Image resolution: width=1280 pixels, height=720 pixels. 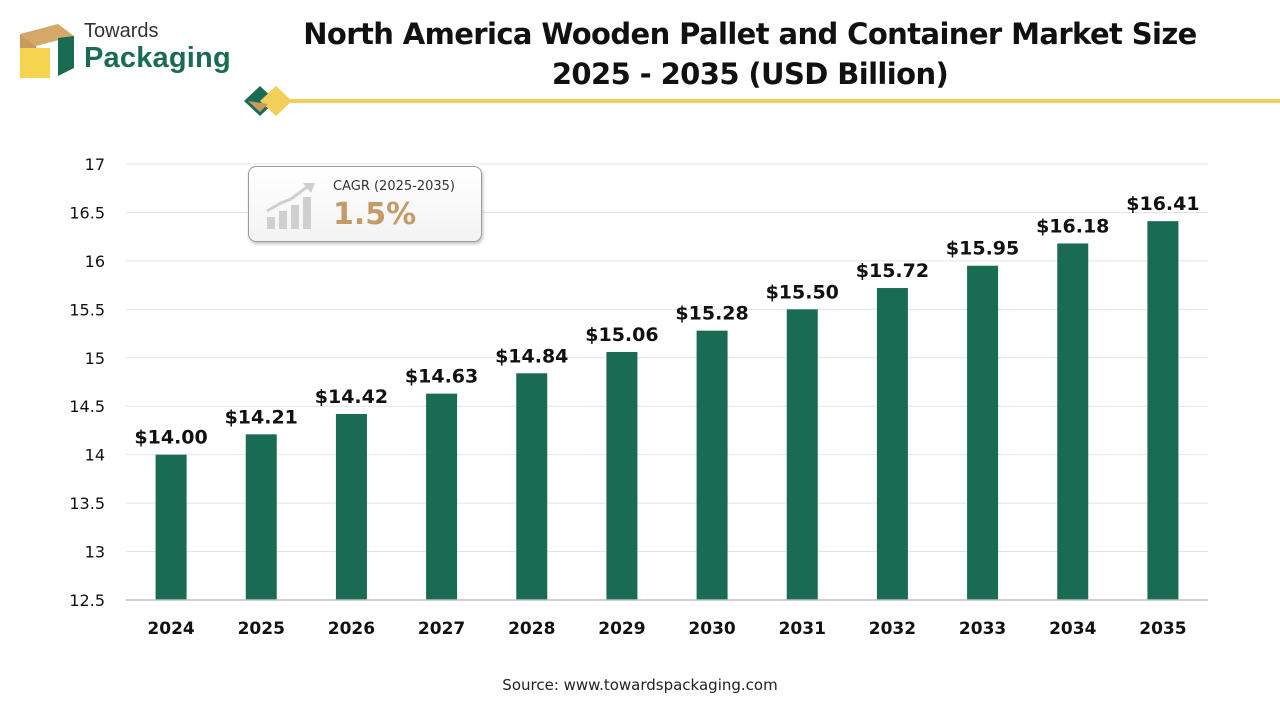 I want to click on x-tick-label: 2029, so click(x=621, y=629).